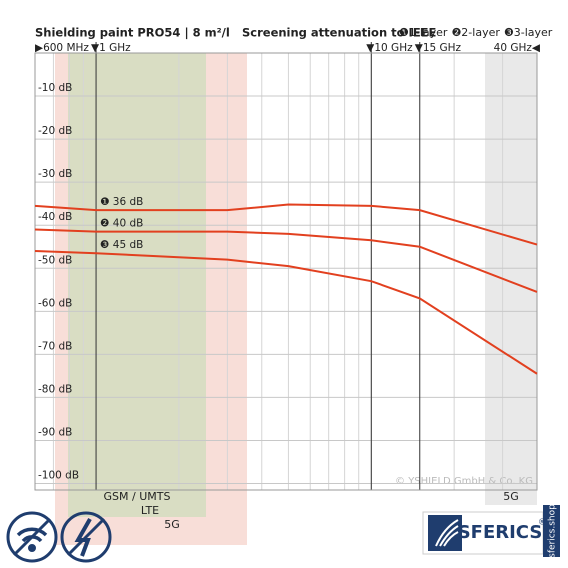  I want to click on annotation: ❶ 36 dB, so click(121, 202).